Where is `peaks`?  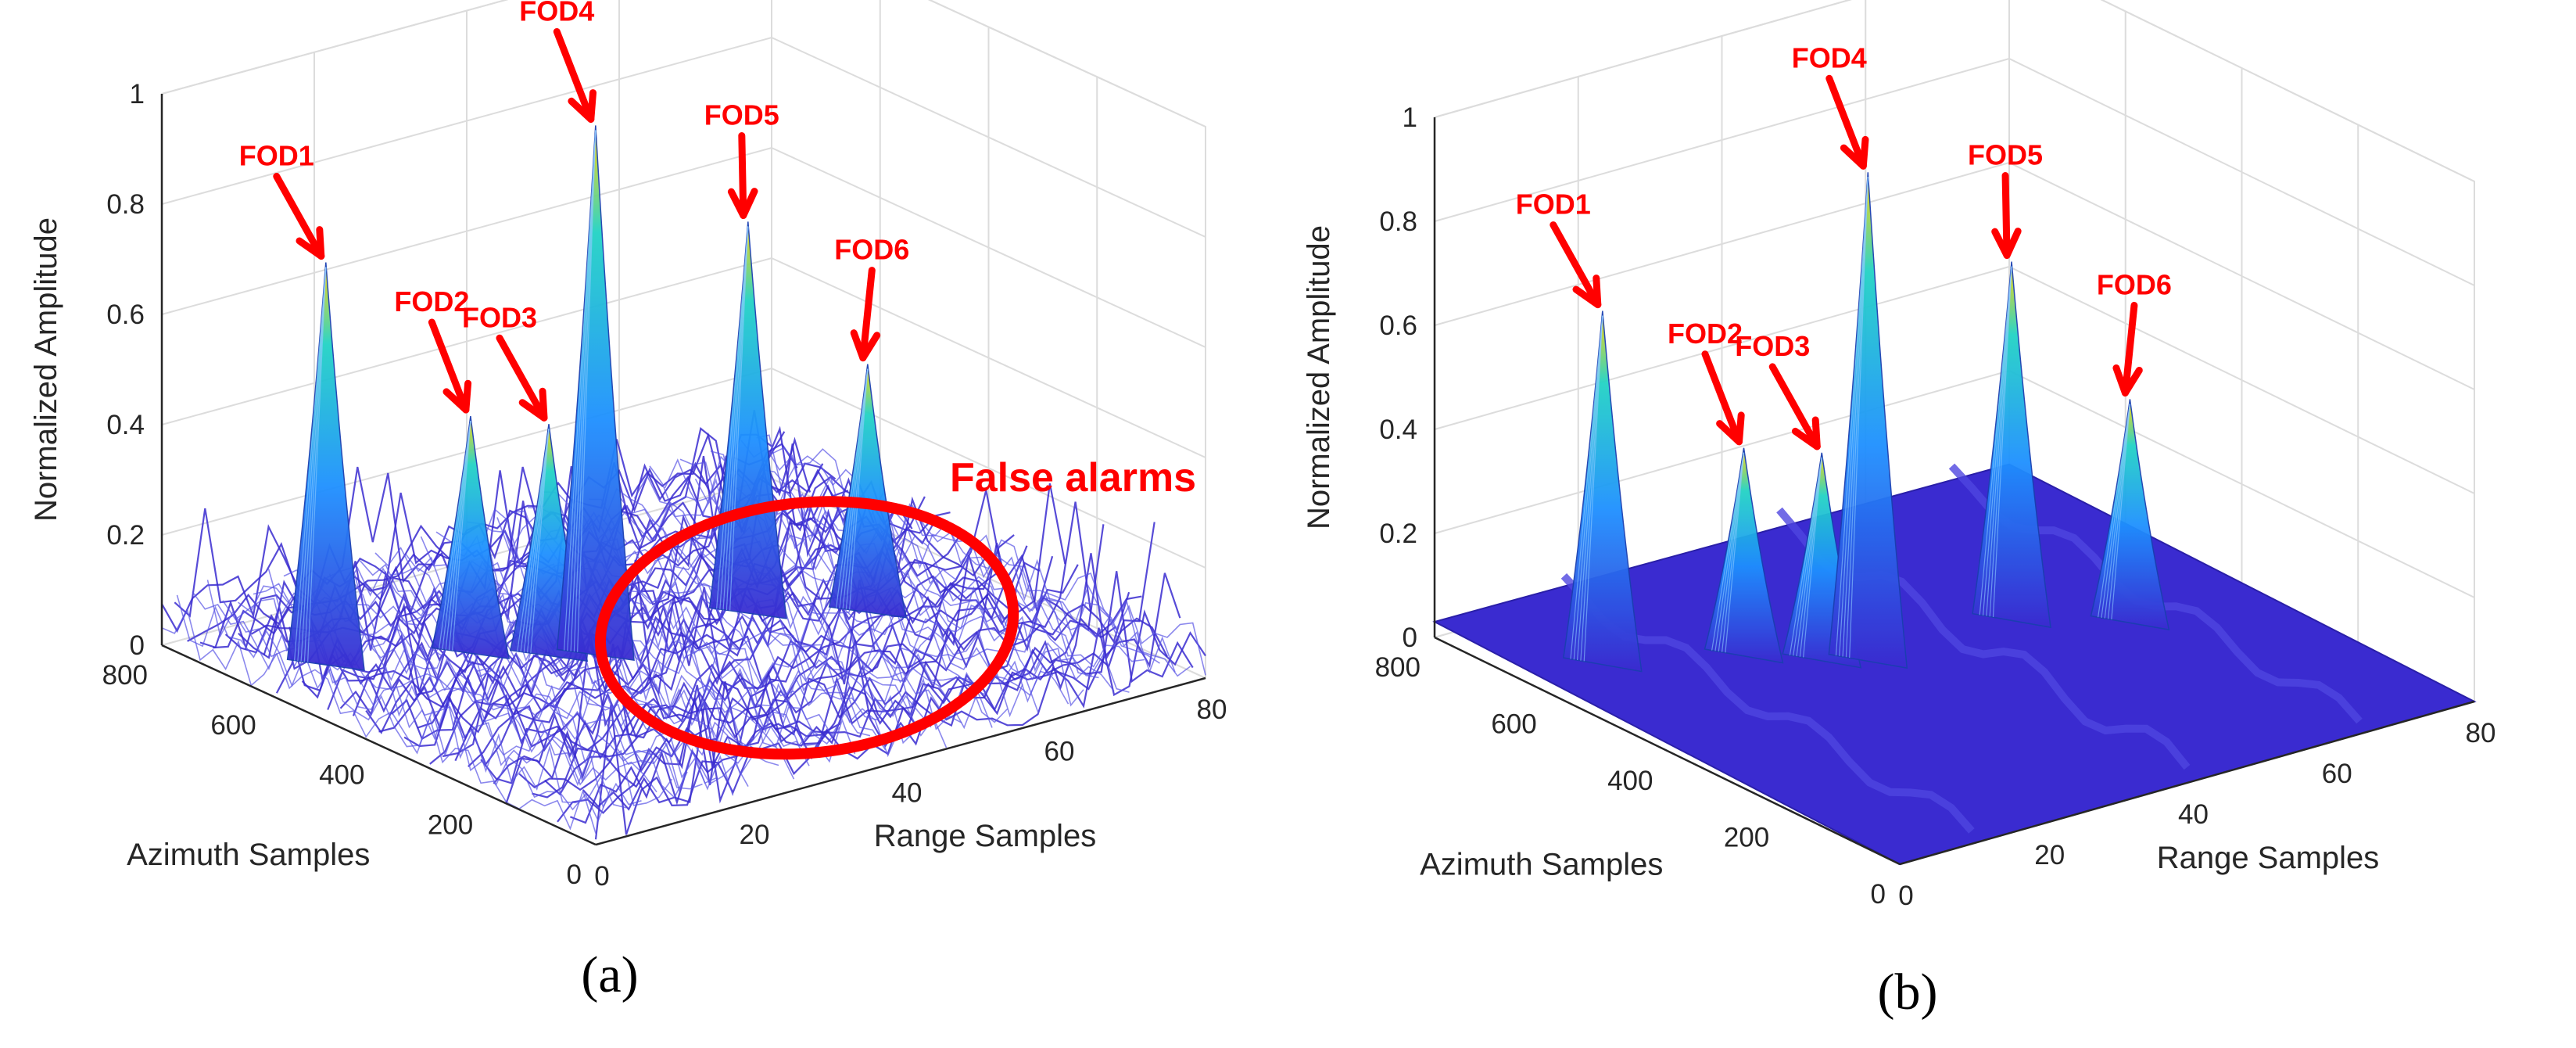
peaks is located at coordinates (596, 398).